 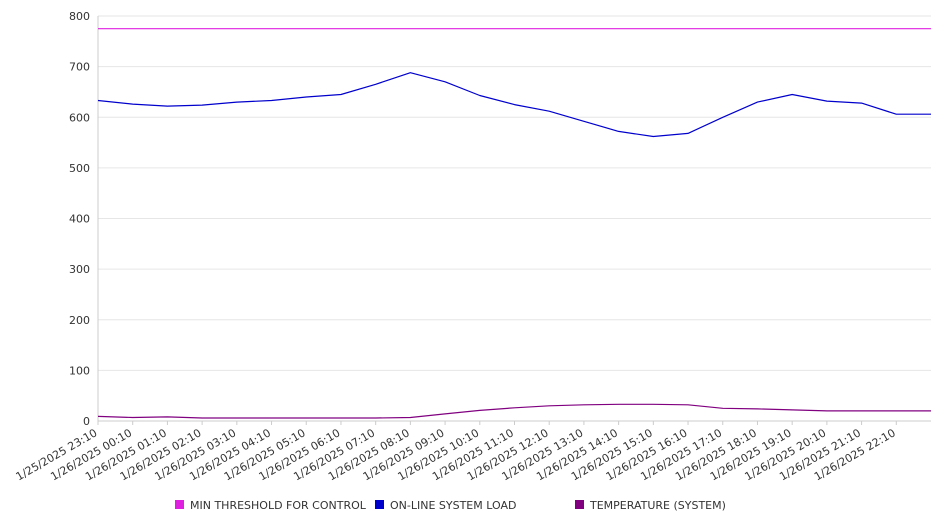 I want to click on legend-label: ON-LINE SYSTEM LOAD, so click(x=453, y=505).